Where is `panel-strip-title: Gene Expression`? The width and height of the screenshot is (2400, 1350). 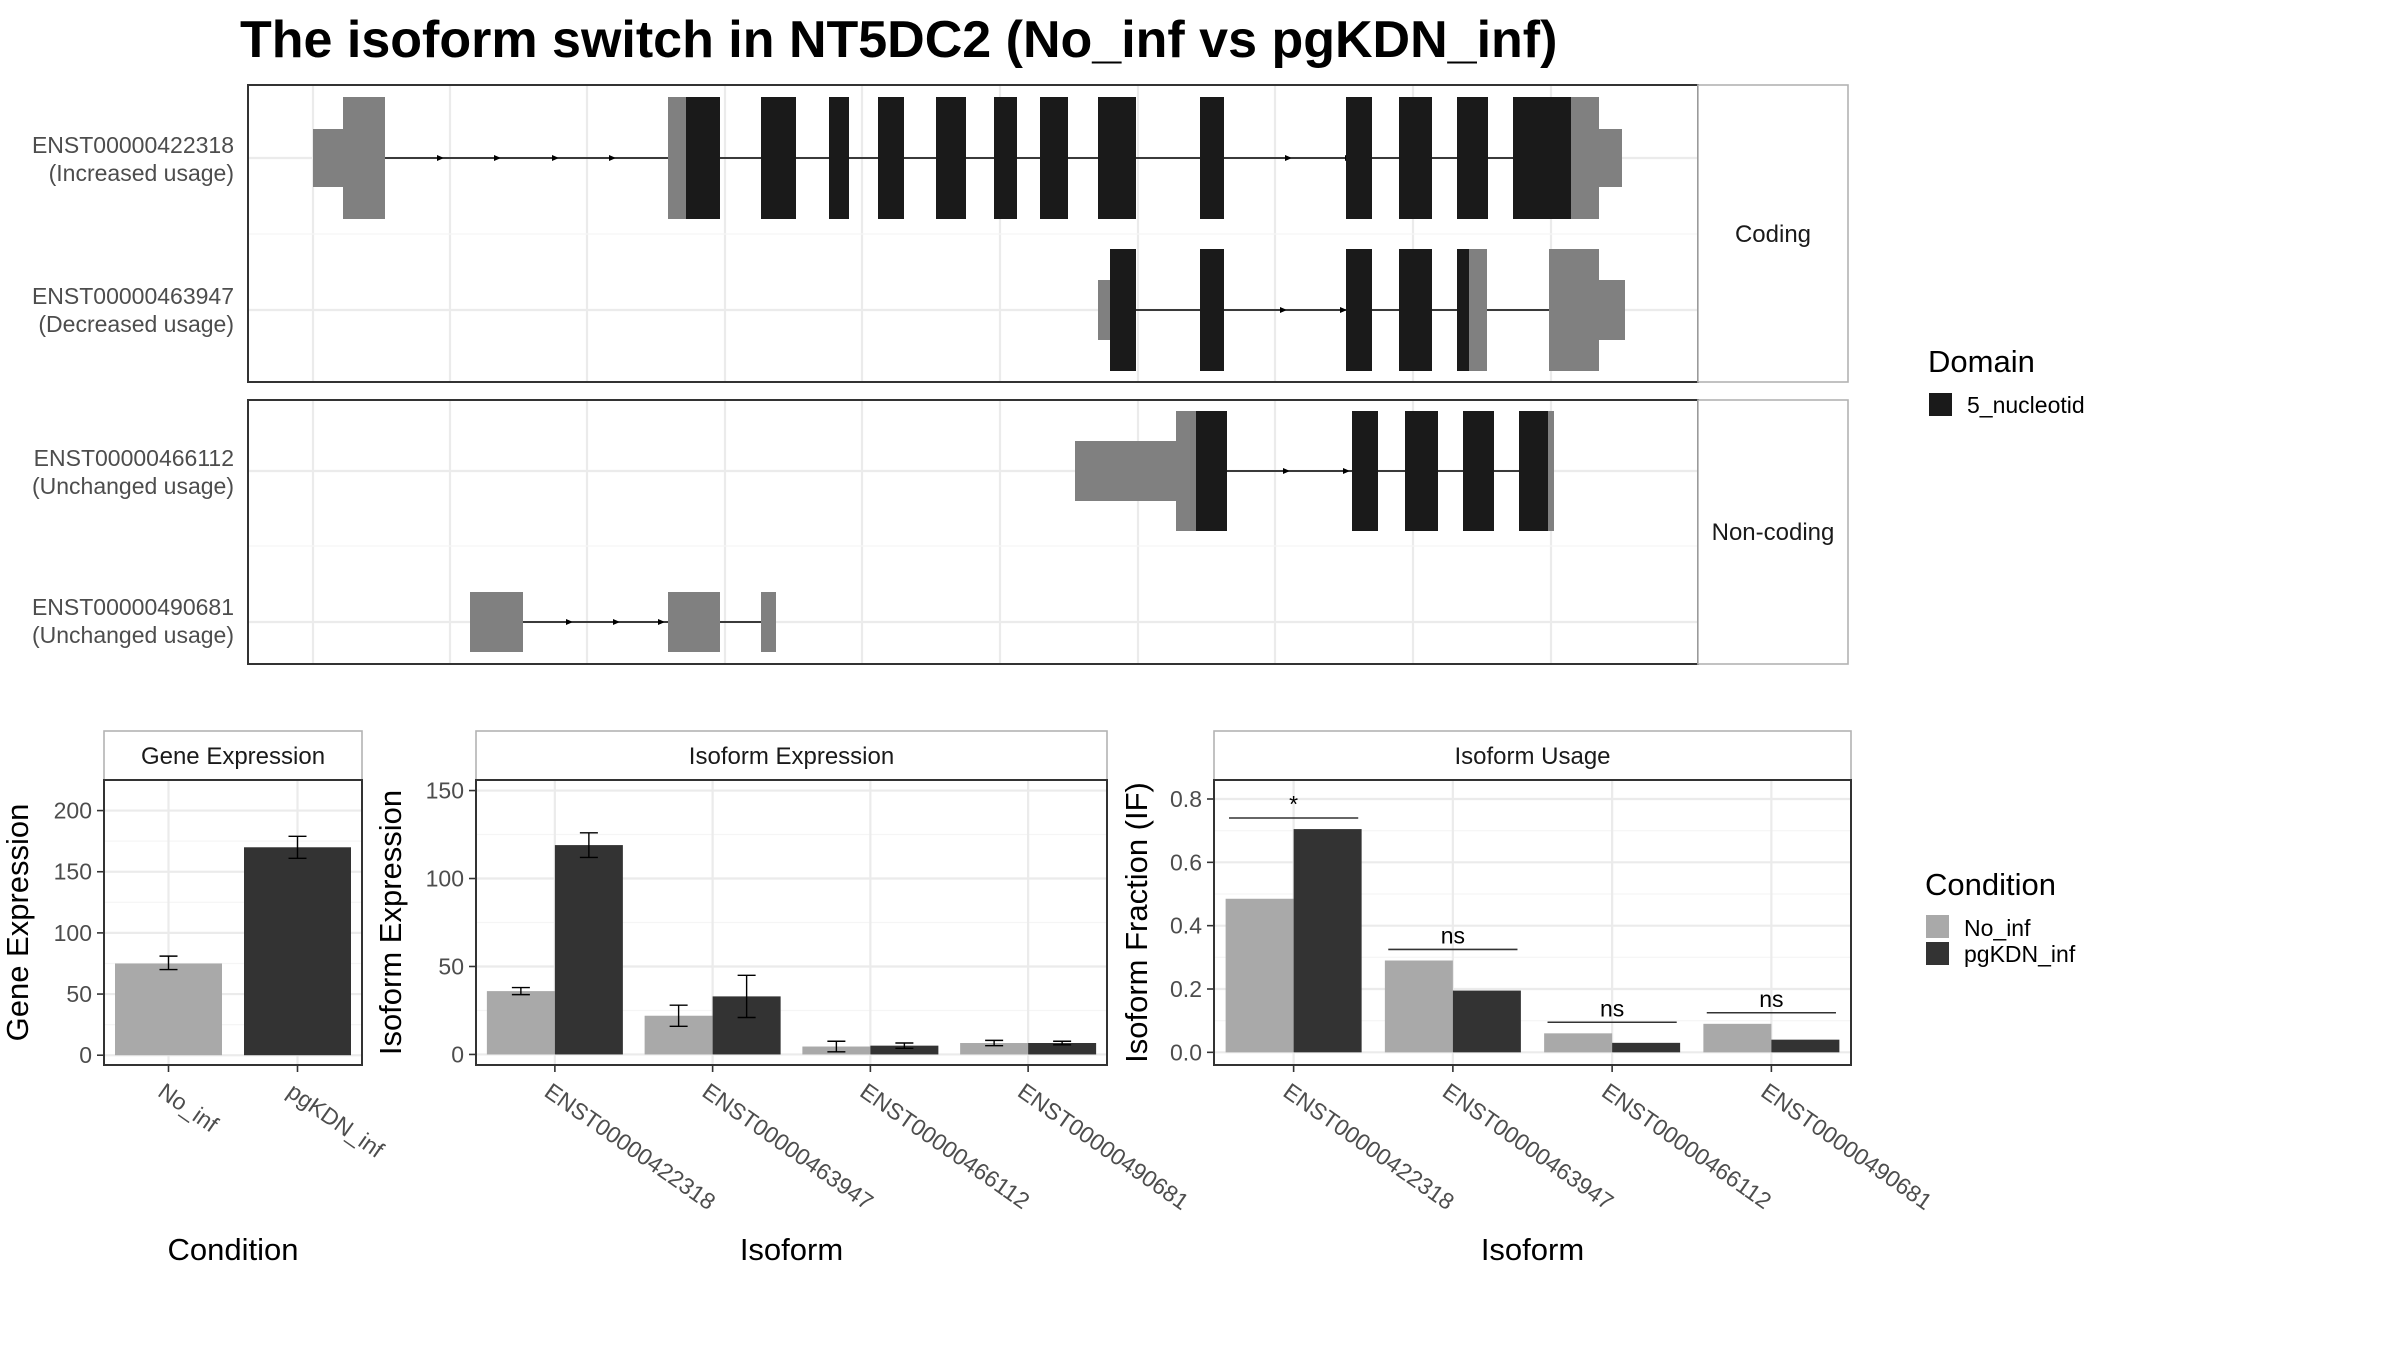
panel-strip-title: Gene Expression is located at coordinates (233, 756).